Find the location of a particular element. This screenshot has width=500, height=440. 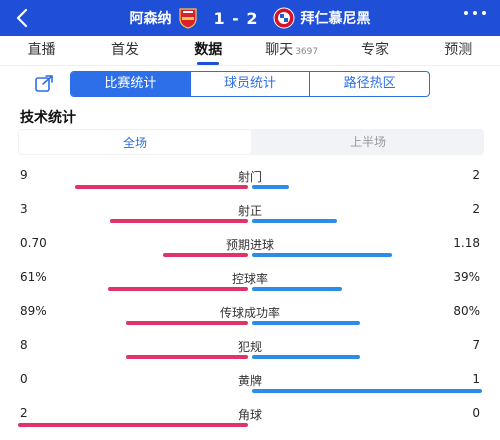

stats-subbar: 比赛统计 球员统计 路径热区 is located at coordinates (250, 85).